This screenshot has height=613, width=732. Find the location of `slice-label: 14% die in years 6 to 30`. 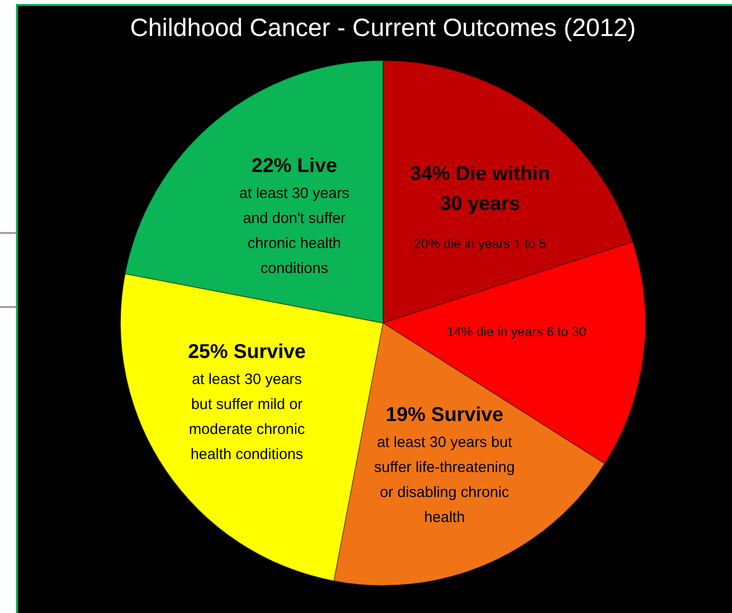

slice-label: 14% die in years 6 to 30 is located at coordinates (516, 331).